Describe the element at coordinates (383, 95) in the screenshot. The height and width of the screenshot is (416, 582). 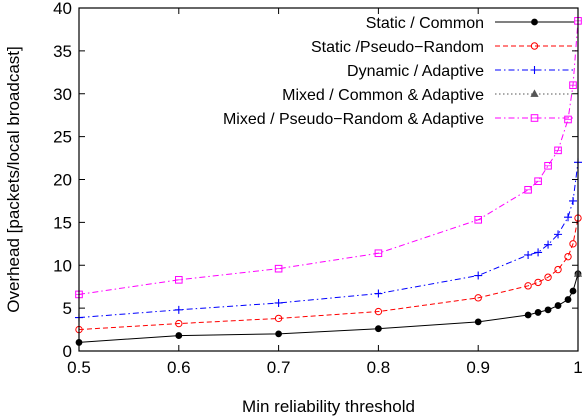
I see `legend-label: Mixed / Common & Adaptive` at that location.